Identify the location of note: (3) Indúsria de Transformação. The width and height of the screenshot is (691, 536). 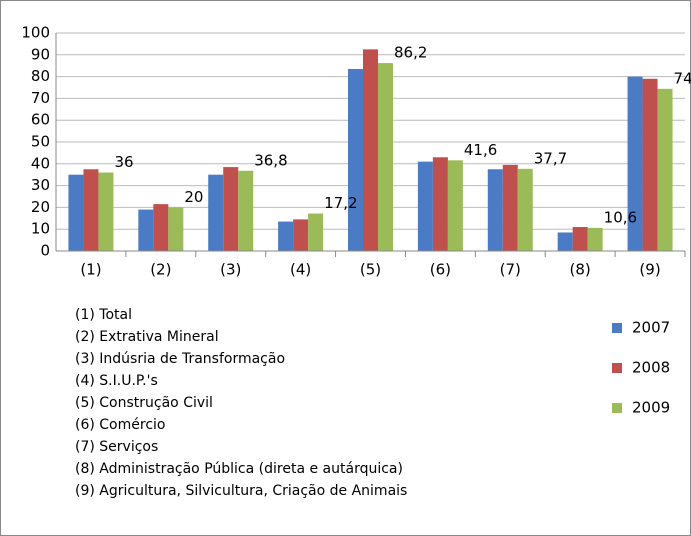
(180, 359).